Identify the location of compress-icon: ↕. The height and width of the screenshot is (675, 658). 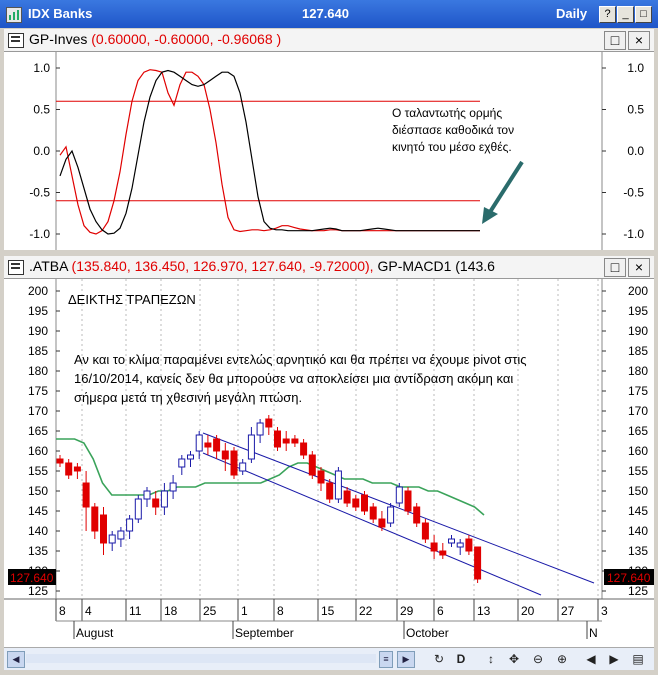
(491, 659).